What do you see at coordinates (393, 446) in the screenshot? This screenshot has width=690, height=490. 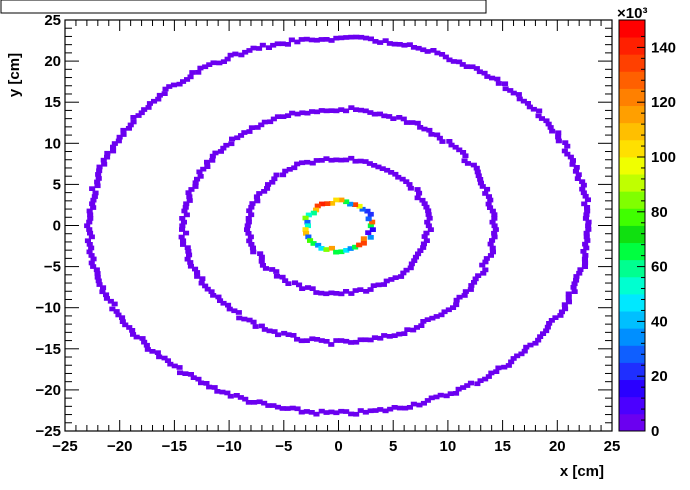 I see `x-tick-label: 5` at bounding box center [393, 446].